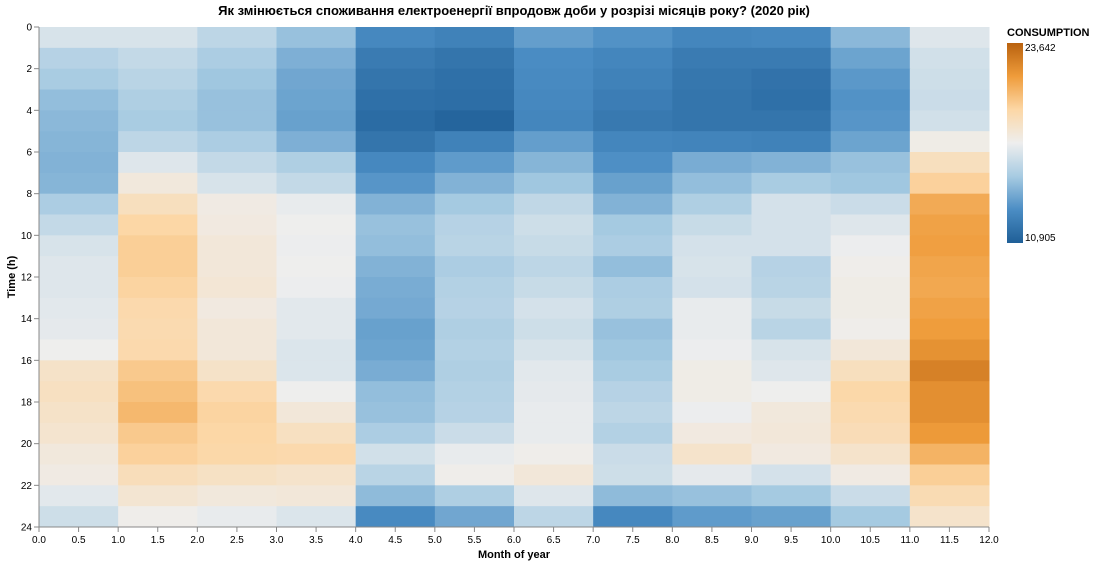 The width and height of the screenshot is (1095, 564). I want to click on x-tick-label: 12.0, so click(989, 540).